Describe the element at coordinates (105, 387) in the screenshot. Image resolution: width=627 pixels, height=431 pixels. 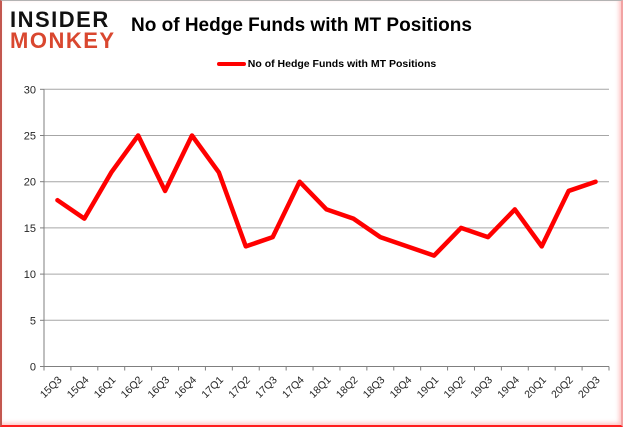
I see `x-tick-label: 16Q1` at that location.